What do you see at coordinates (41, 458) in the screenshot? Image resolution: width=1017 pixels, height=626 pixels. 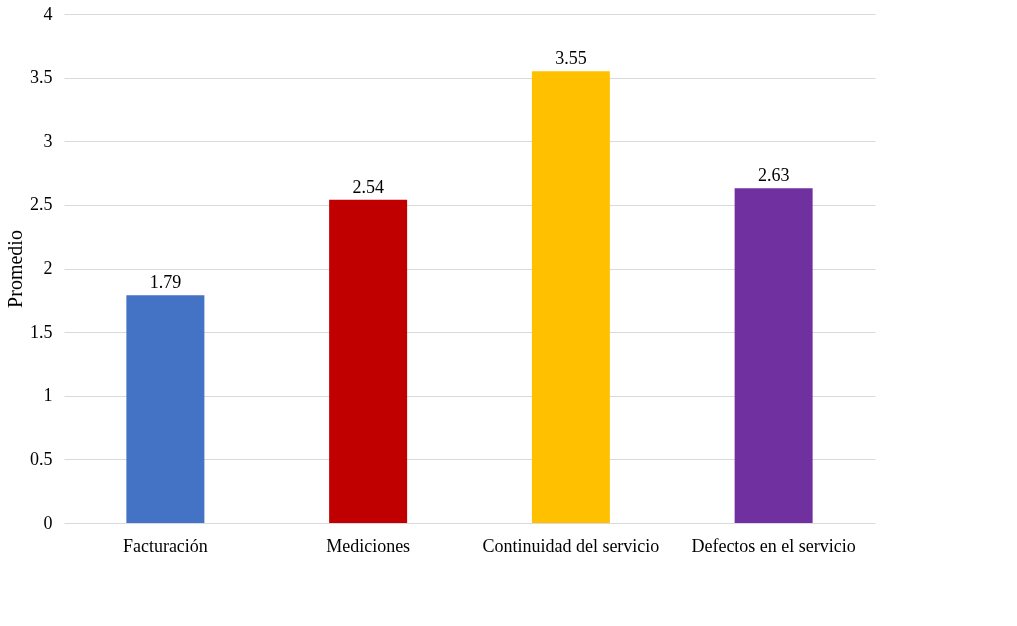 I see `y-tick-label: 0.5` at bounding box center [41, 458].